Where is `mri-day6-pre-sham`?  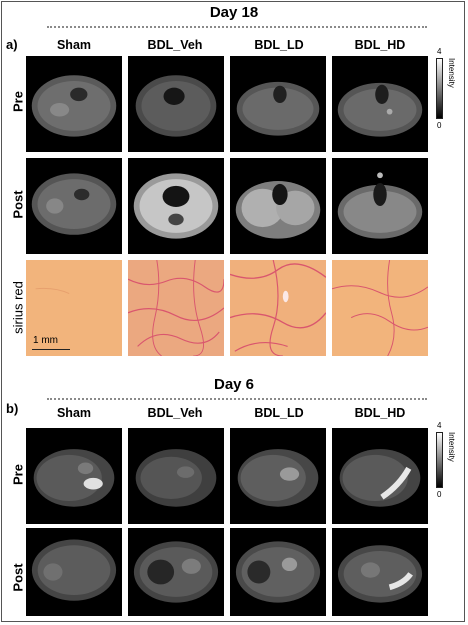
mri-day6-pre-sham is located at coordinates (74, 476).